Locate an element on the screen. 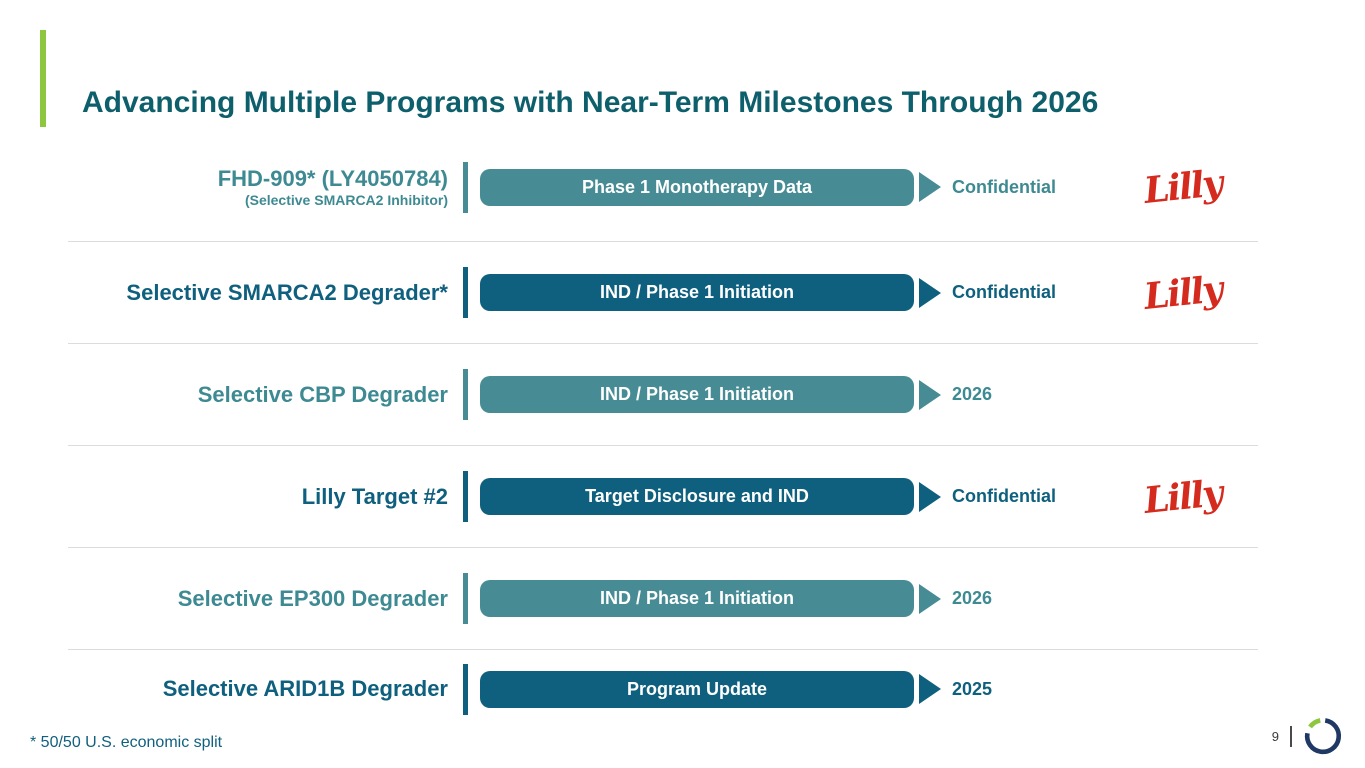 The height and width of the screenshot is (768, 1365). milestone-bar: Program Update is located at coordinates (697, 689).